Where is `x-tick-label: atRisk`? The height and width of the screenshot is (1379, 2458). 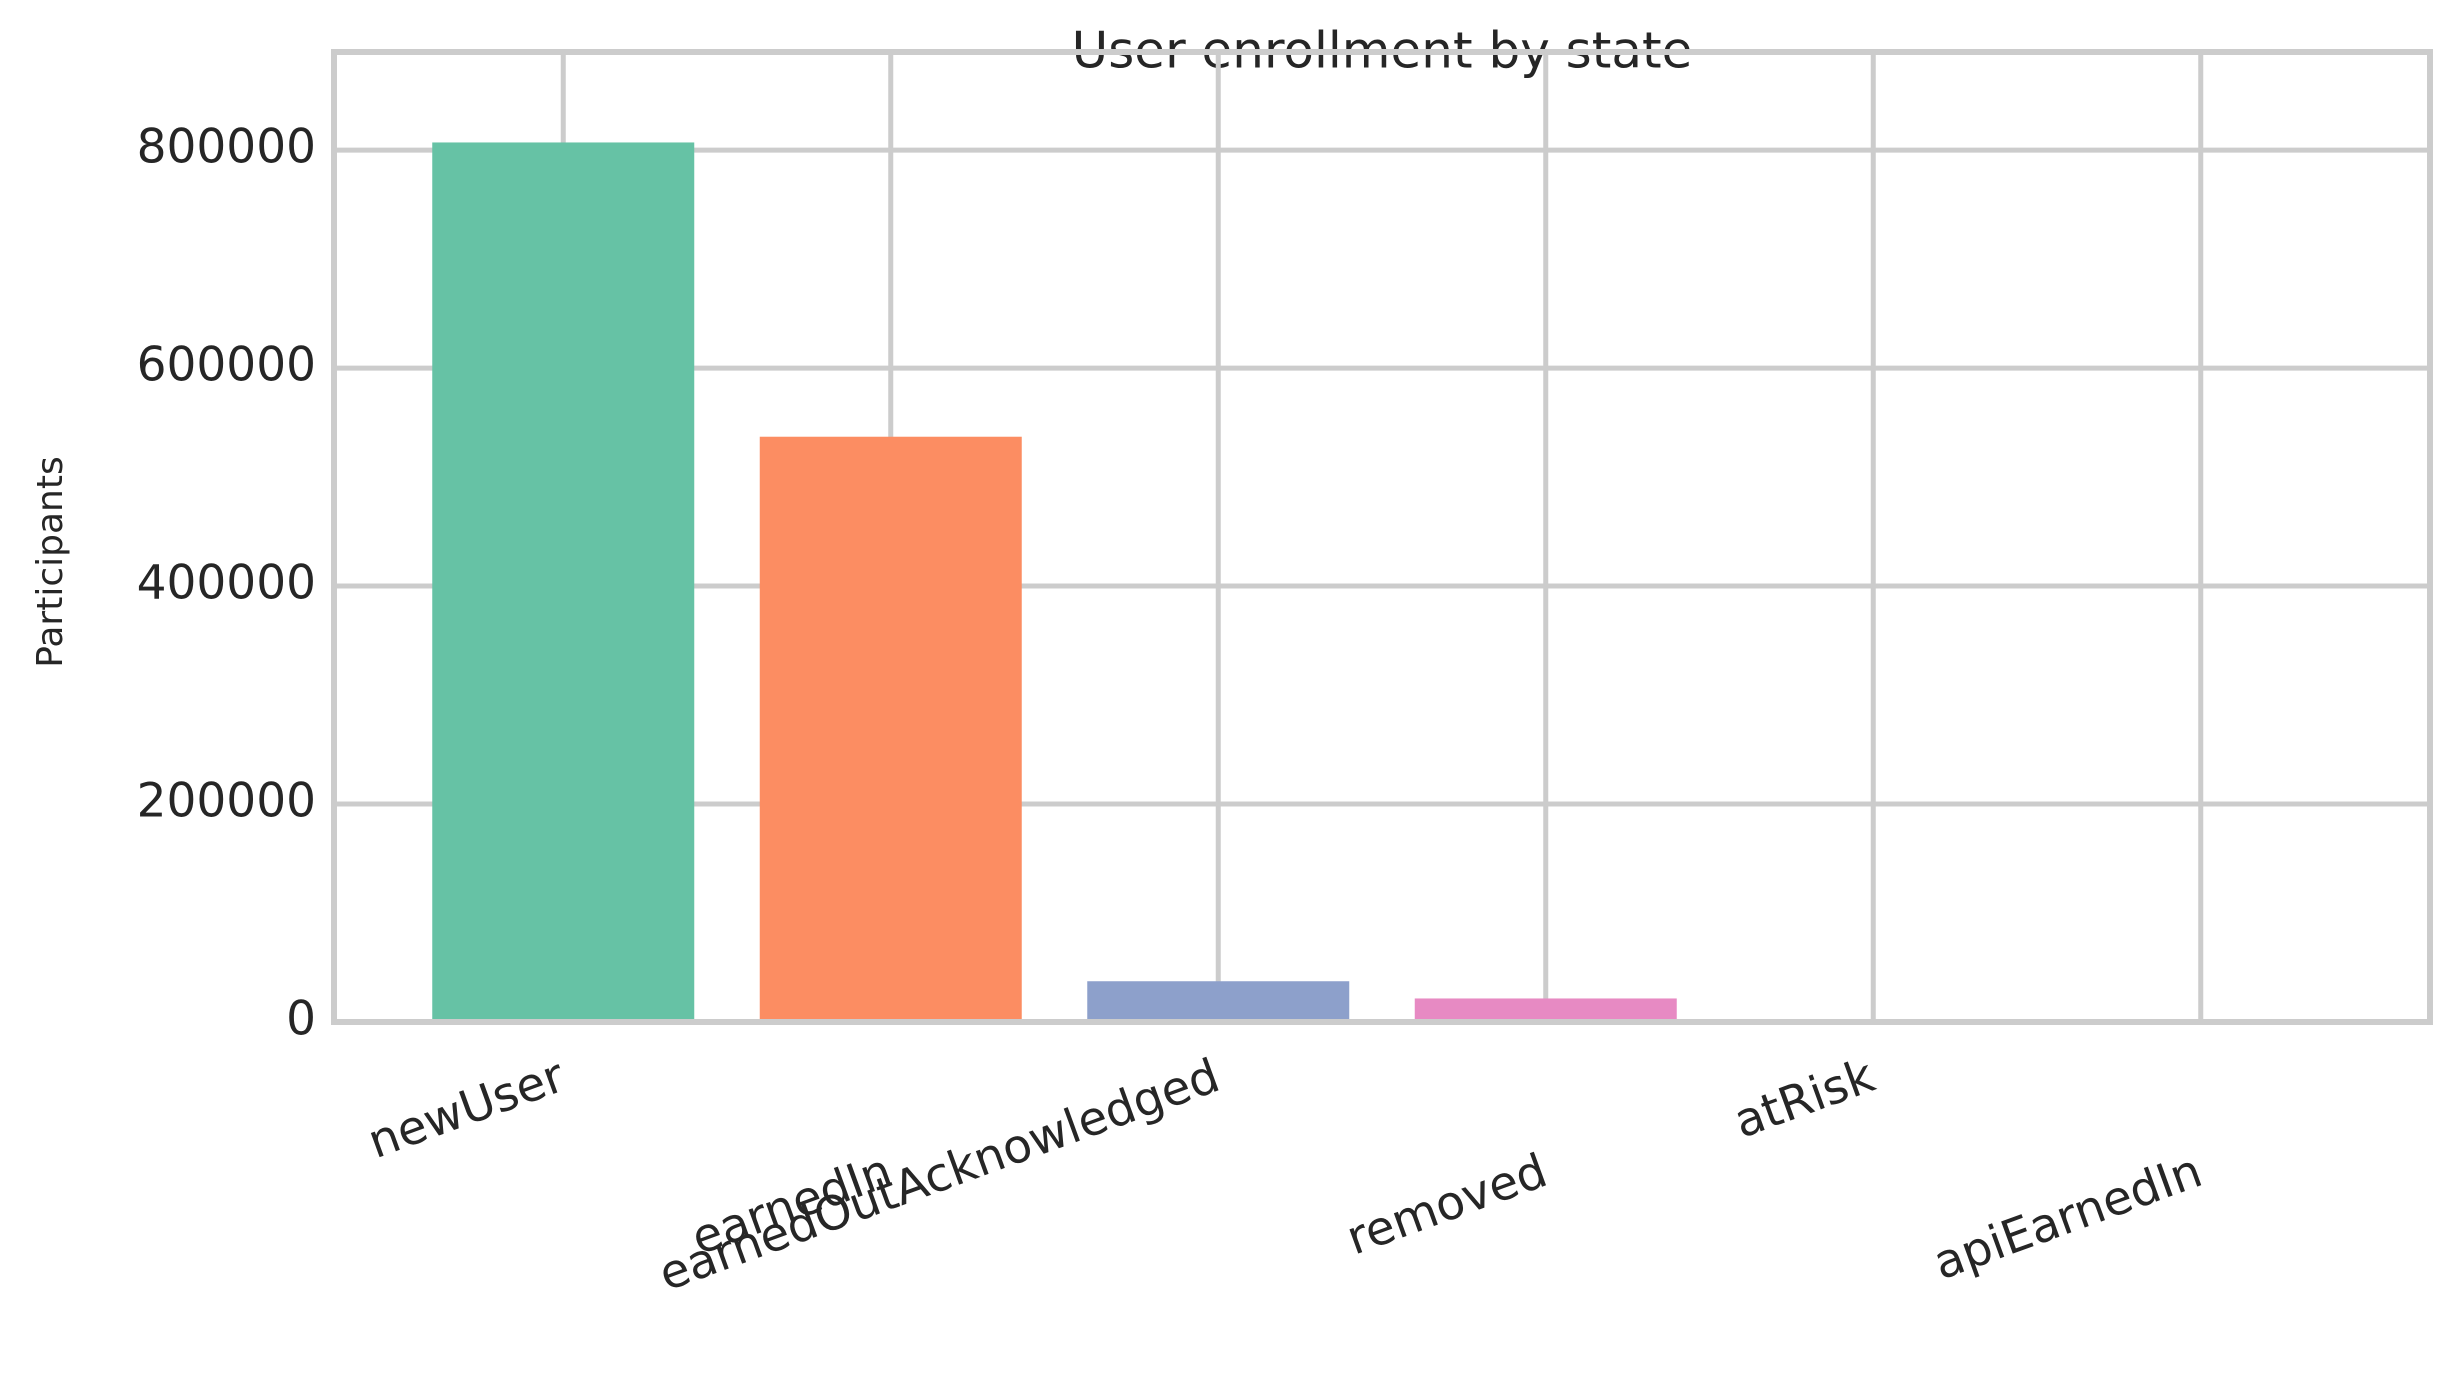 x-tick-label: atRisk is located at coordinates (1804, 1098).